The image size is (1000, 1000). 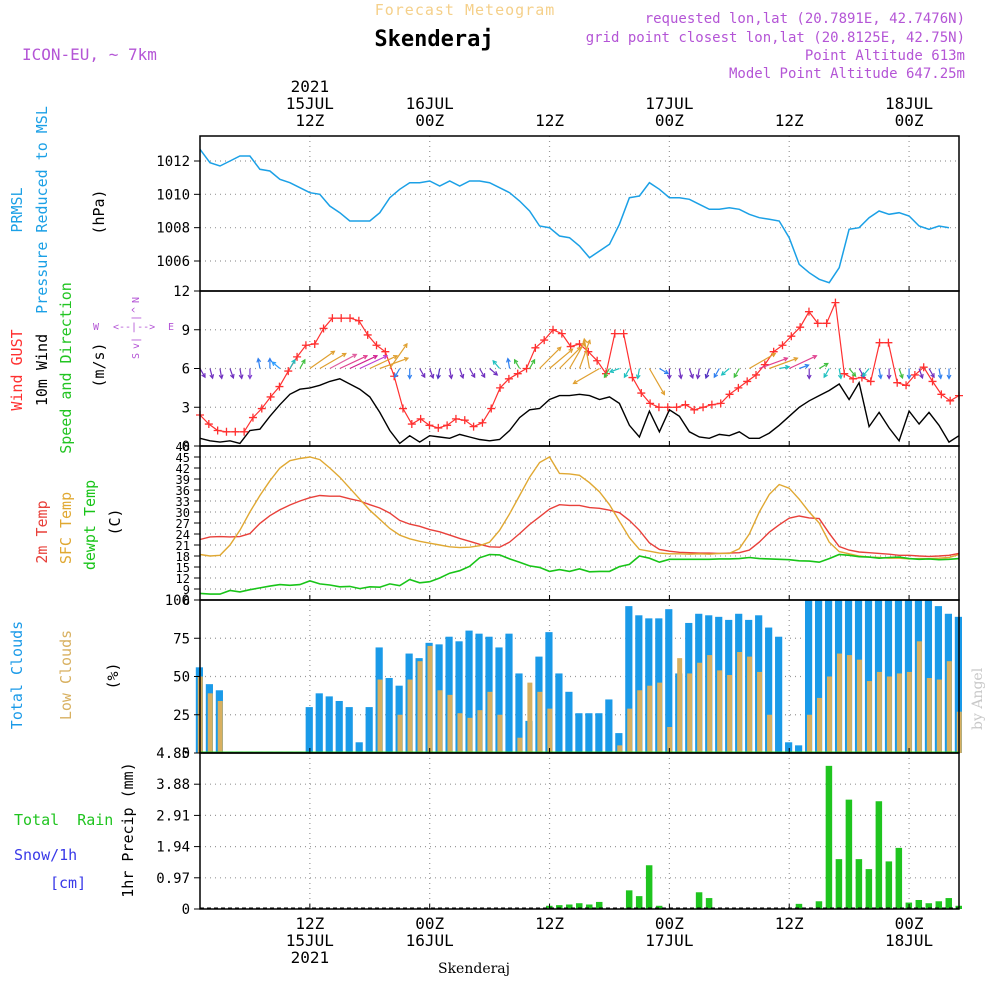 What do you see at coordinates (310, 86) in the screenshot?
I see `time-label-top: 2021` at bounding box center [310, 86].